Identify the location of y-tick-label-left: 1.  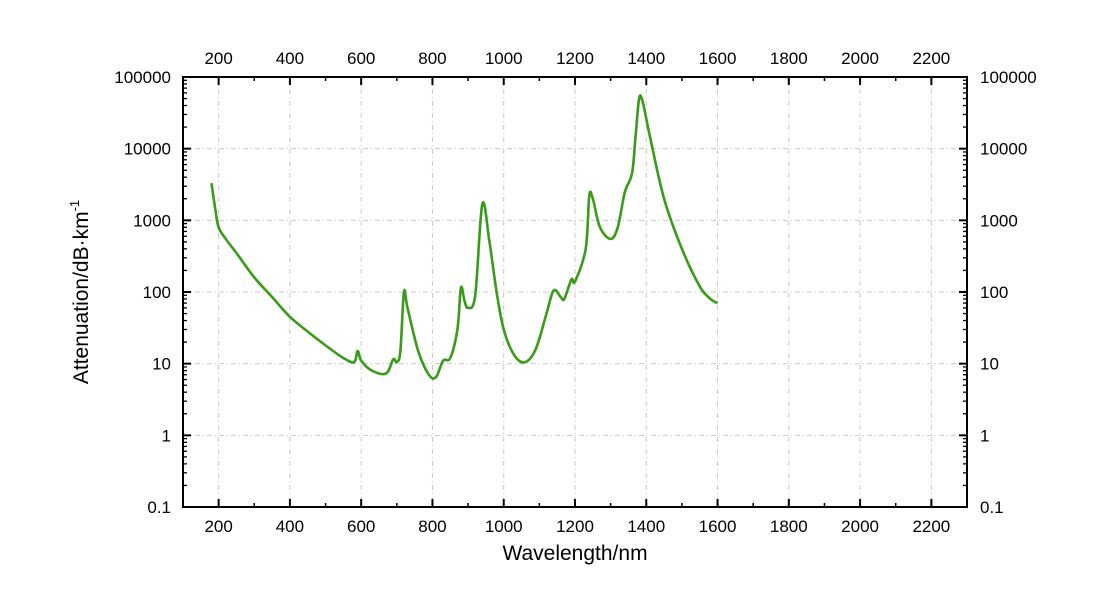
(166, 435).